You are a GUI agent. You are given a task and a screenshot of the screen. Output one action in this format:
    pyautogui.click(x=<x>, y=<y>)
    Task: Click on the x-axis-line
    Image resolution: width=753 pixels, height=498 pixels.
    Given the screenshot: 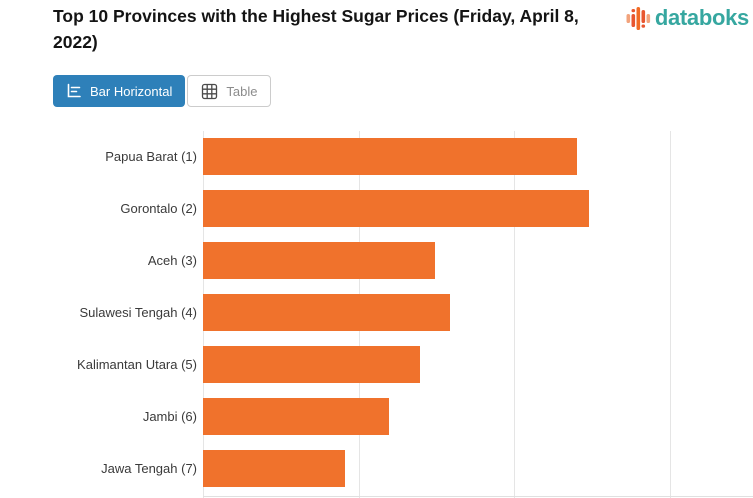 What is the action you would take?
    pyautogui.click(x=478, y=496)
    